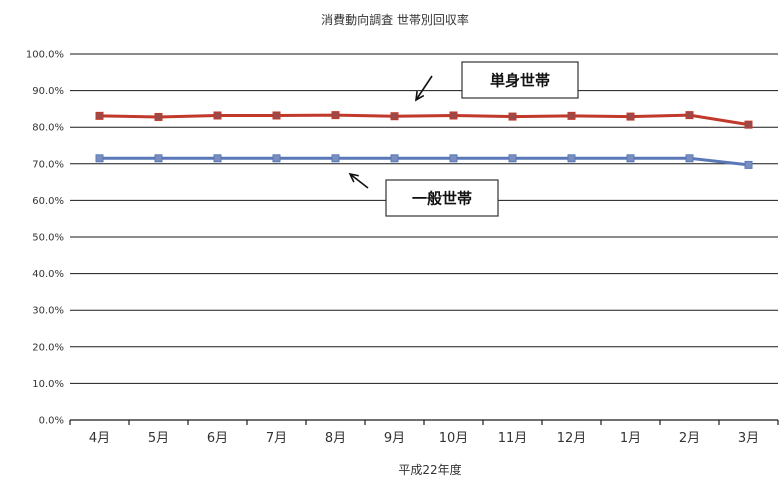  What do you see at coordinates (217, 438) in the screenshot?
I see `x-tick-label: 6月` at bounding box center [217, 438].